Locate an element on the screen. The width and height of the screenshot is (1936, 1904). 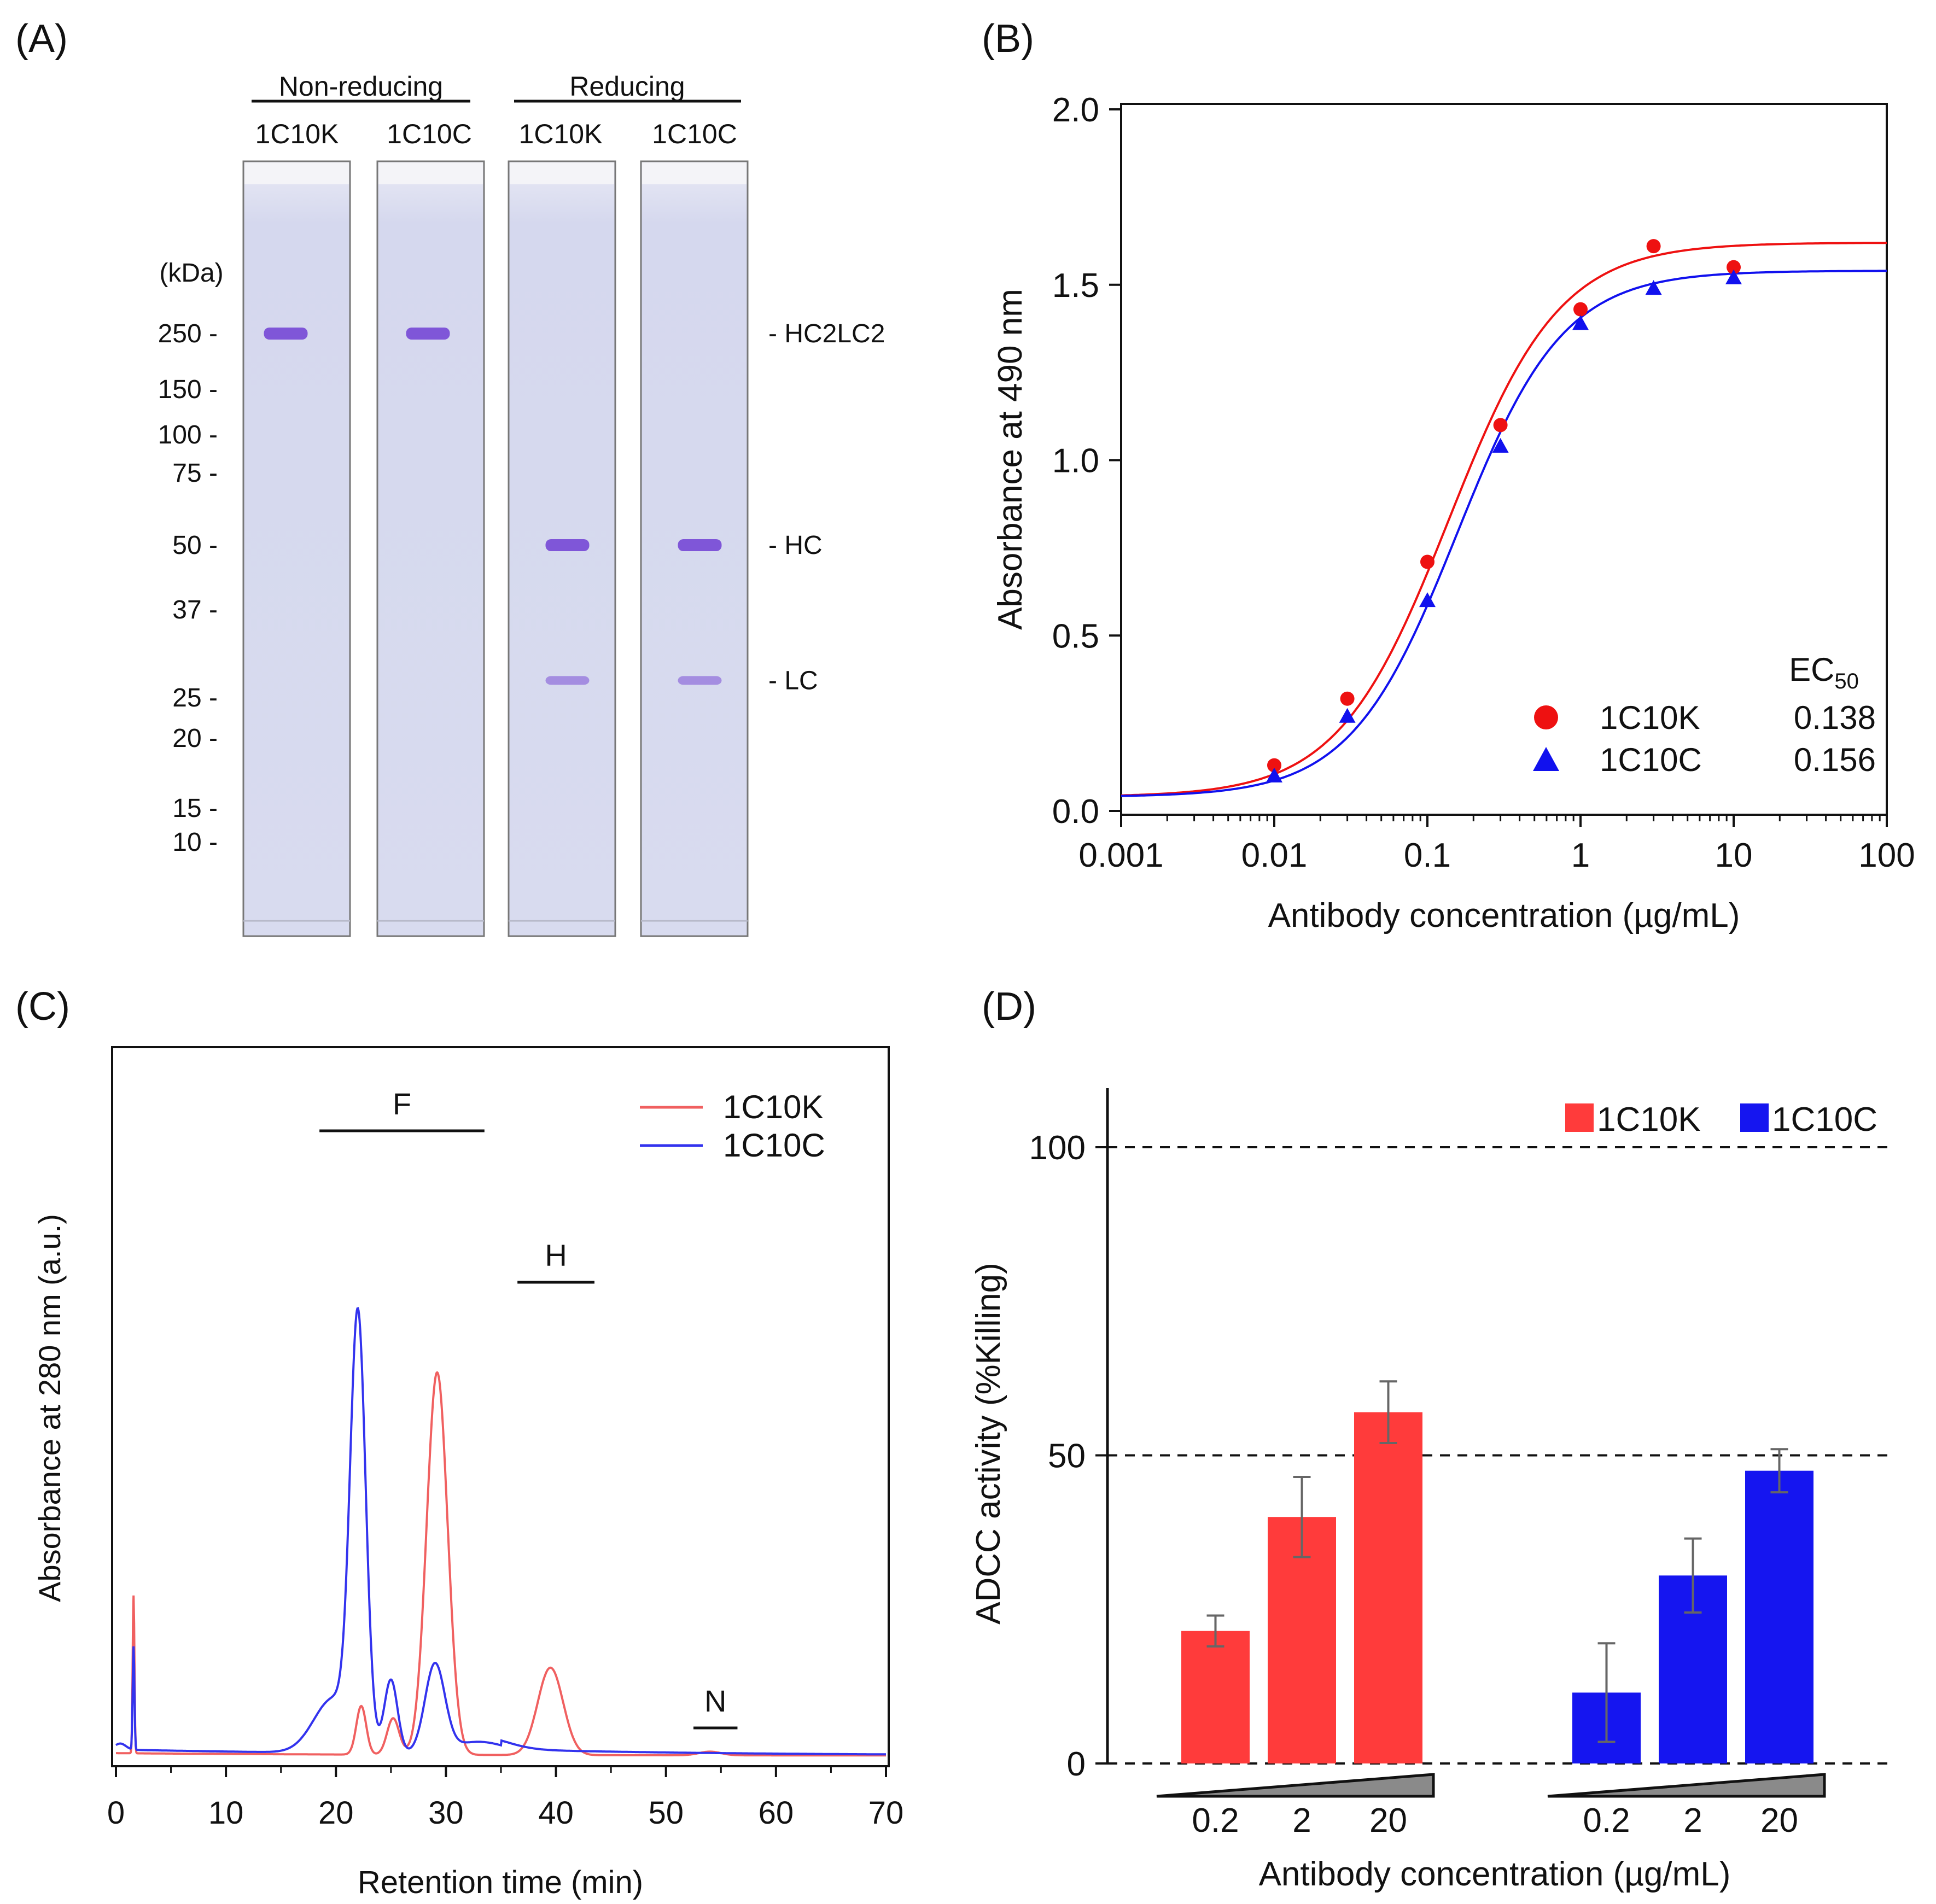
panel-a-letter: (A) is located at coordinates (41, 39).